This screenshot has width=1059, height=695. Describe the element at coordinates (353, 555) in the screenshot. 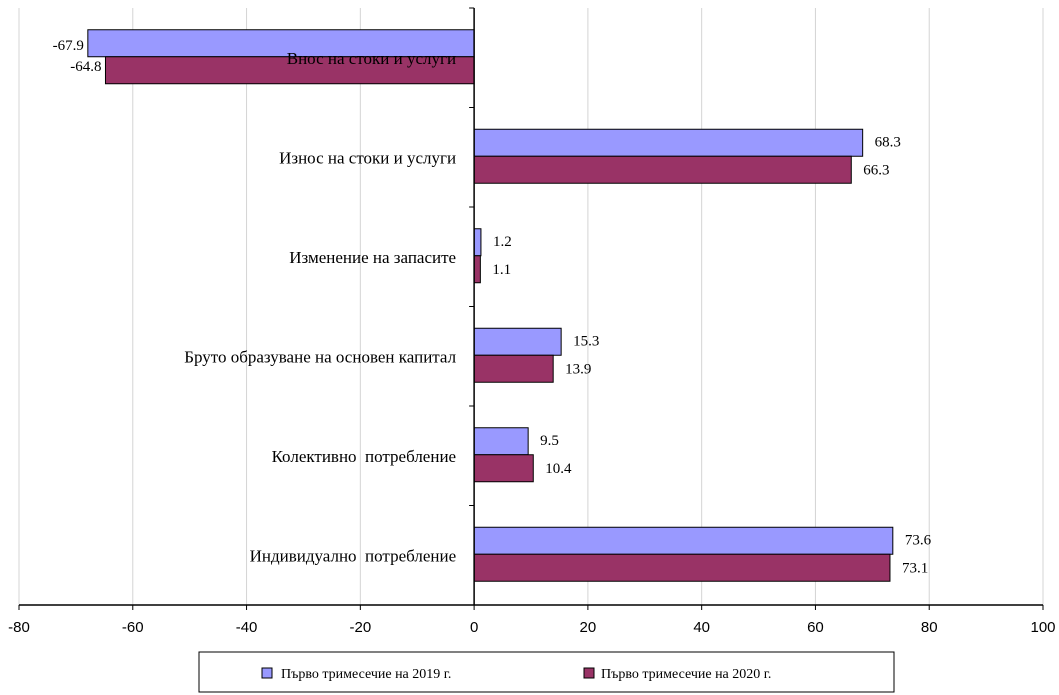

I see `category-label: Индивидуално потребление` at that location.